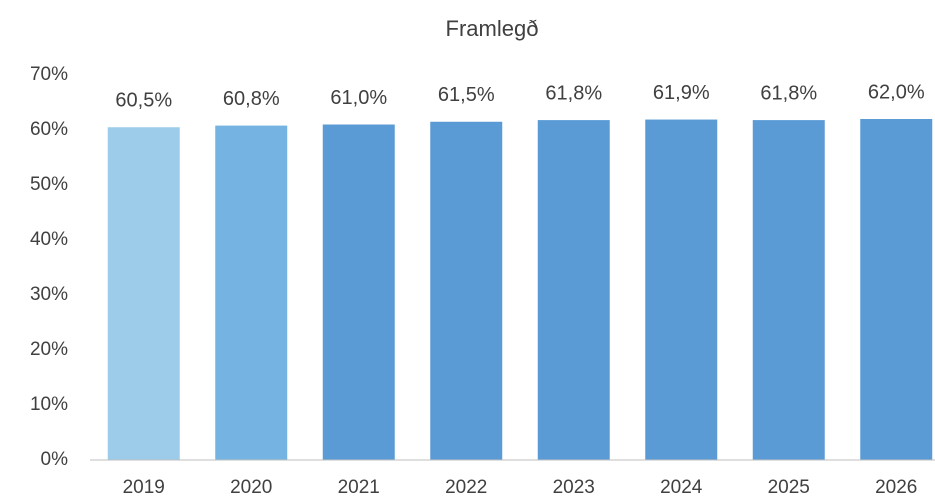 The height and width of the screenshot is (497, 935). What do you see at coordinates (896, 487) in the screenshot?
I see `x-tick-label: 2026` at bounding box center [896, 487].